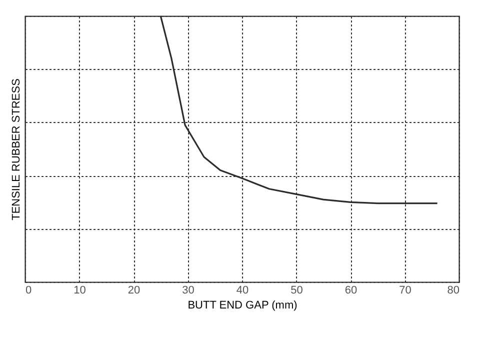  Describe the element at coordinates (188, 290) in the screenshot. I see `x-tick-label: 30` at that location.